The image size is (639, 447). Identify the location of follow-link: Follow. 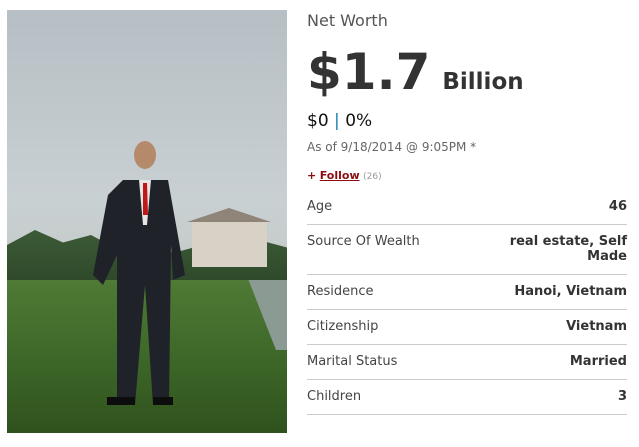
(339, 175).